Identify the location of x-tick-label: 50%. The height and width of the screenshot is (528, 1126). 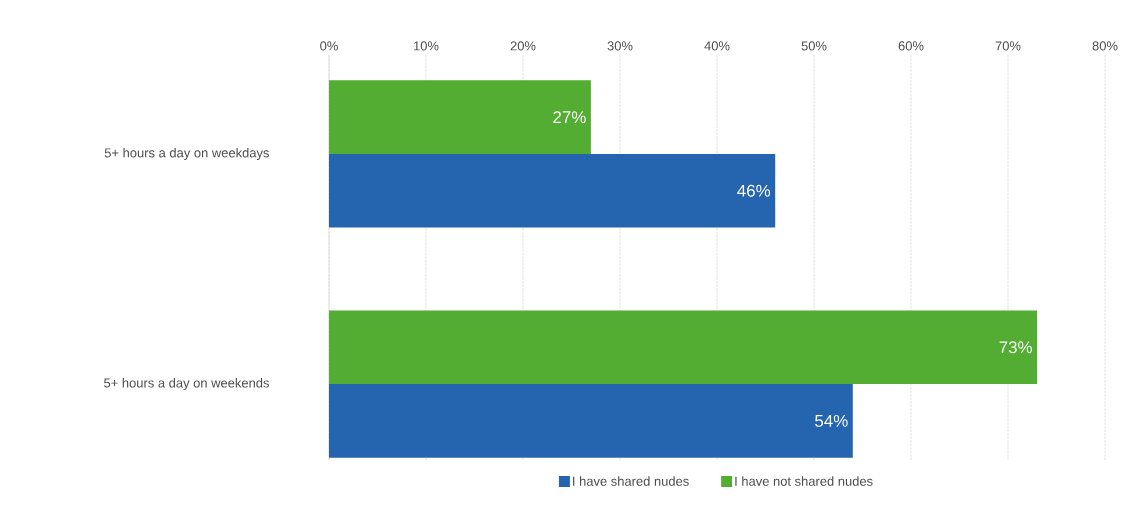
(814, 46).